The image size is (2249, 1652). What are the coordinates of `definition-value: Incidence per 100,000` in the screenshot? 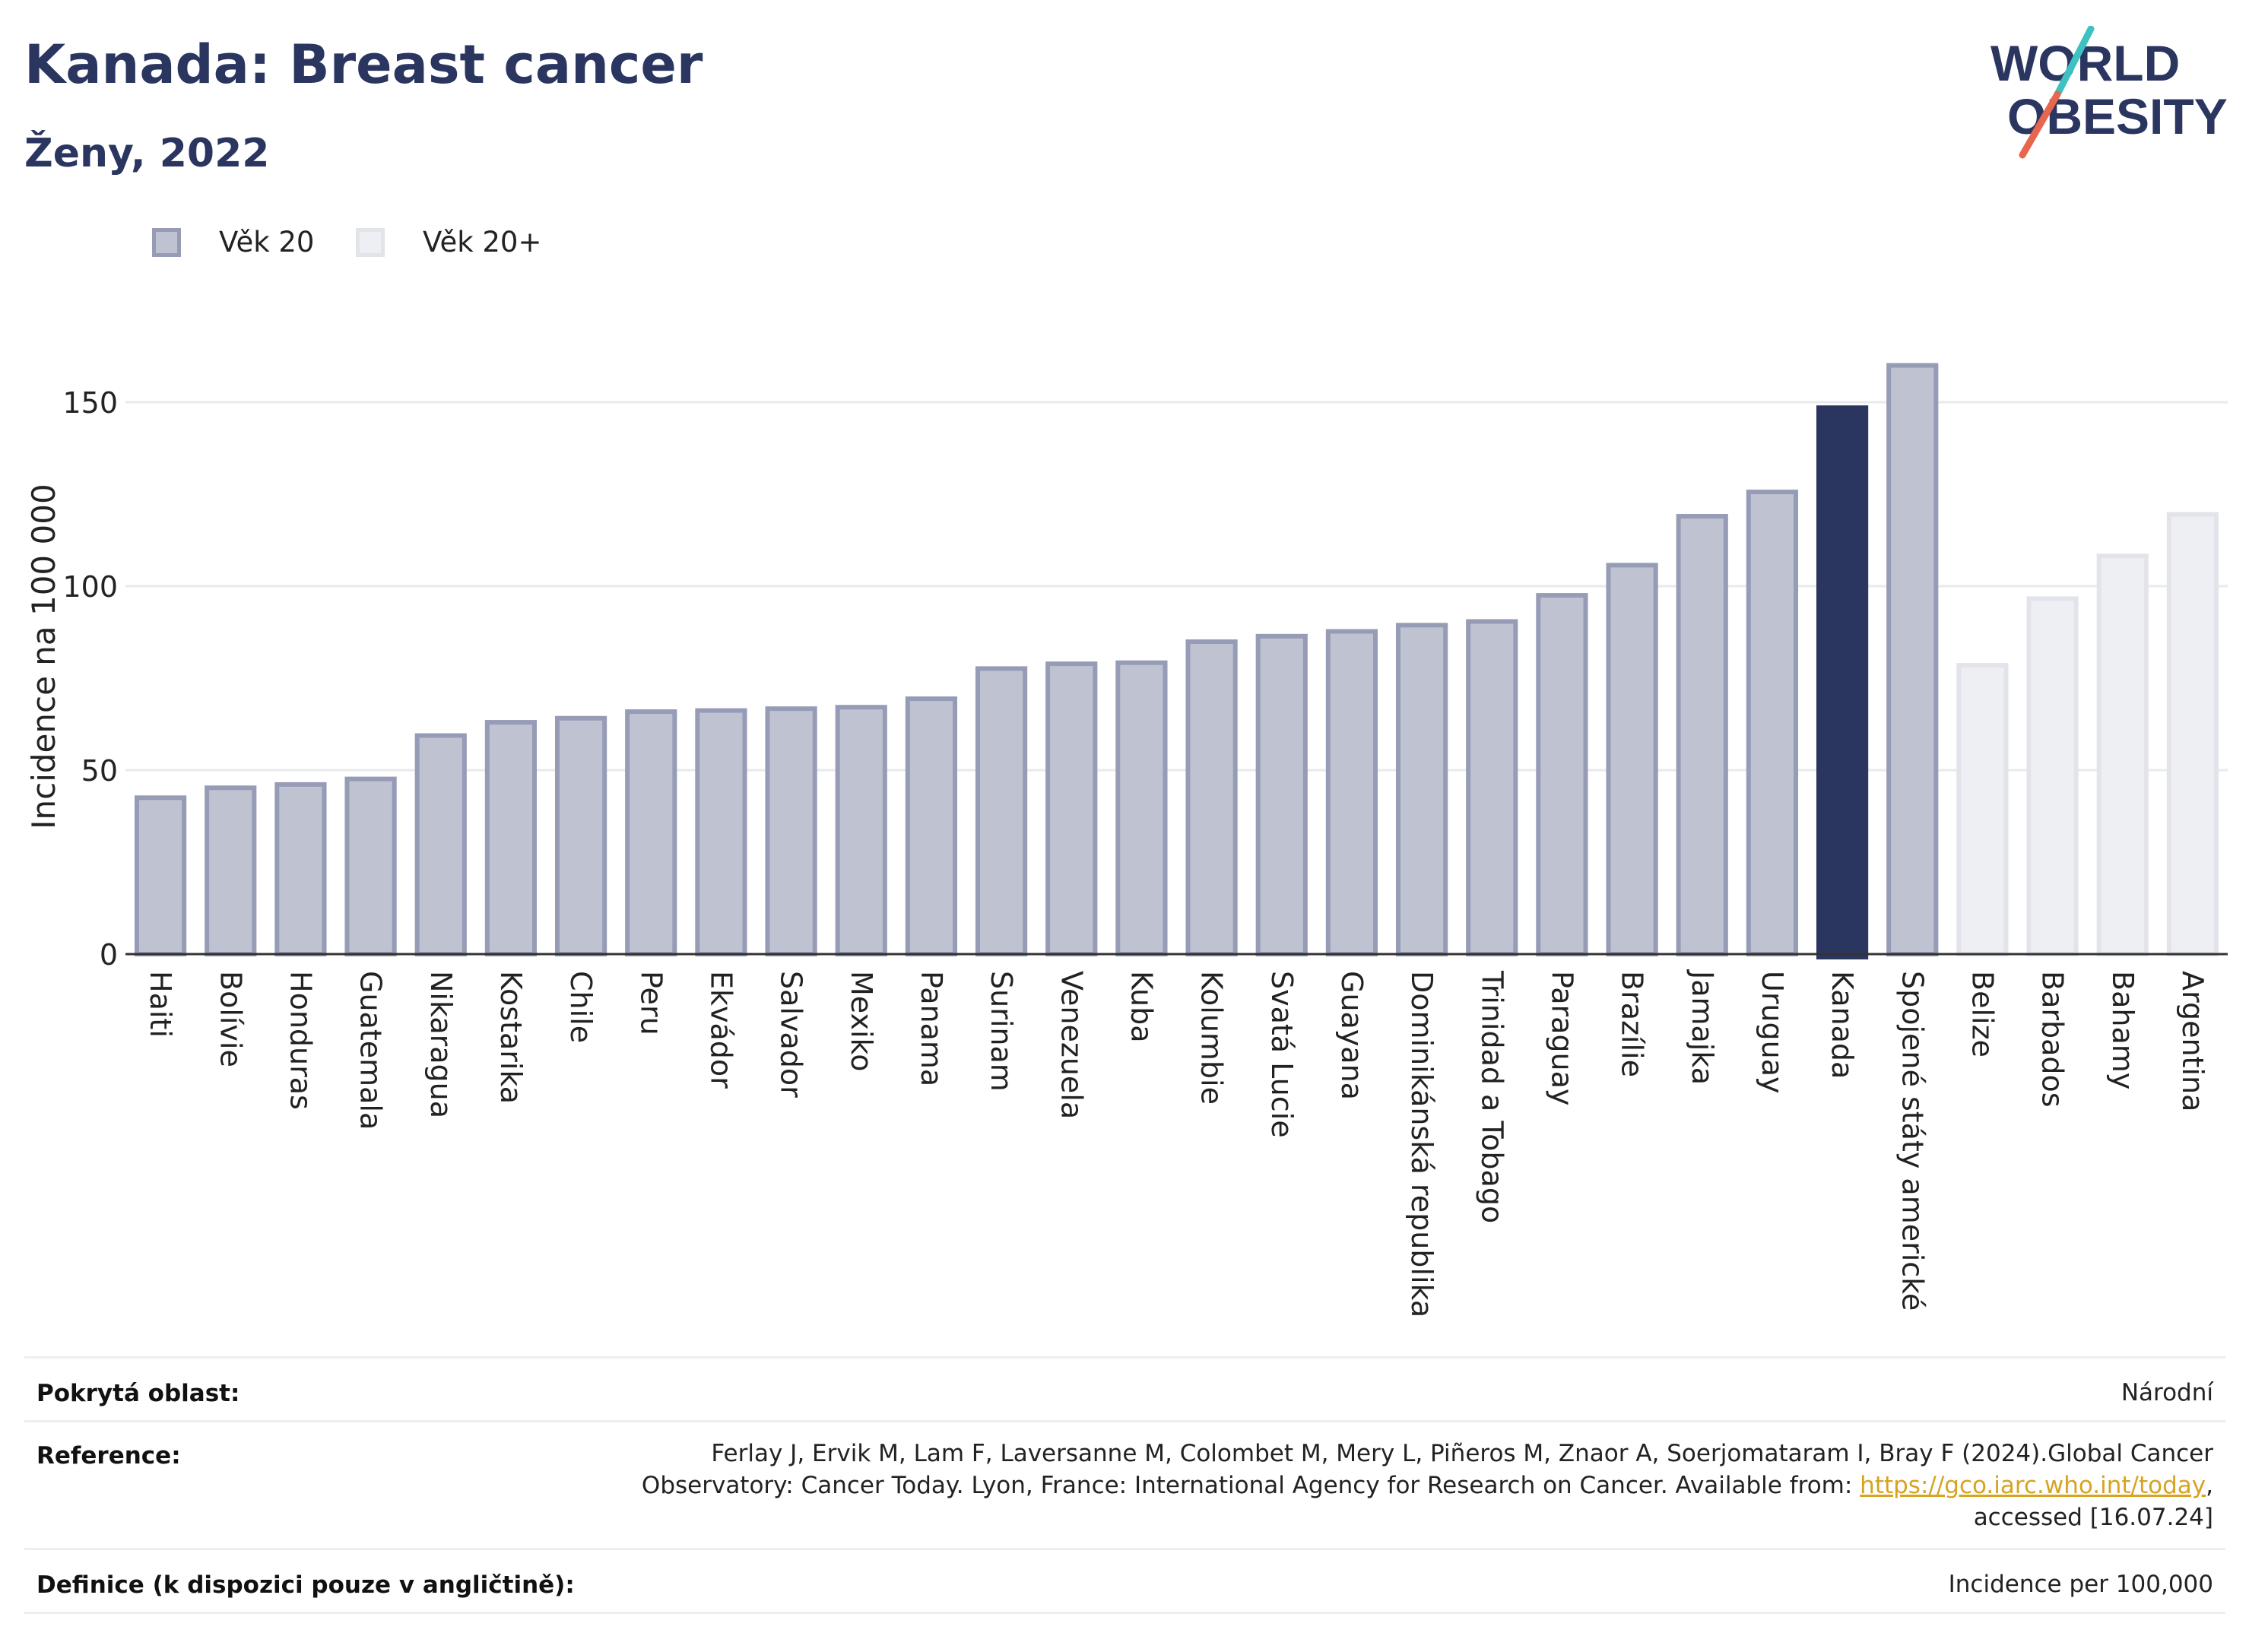 It's located at (2080, 1584).